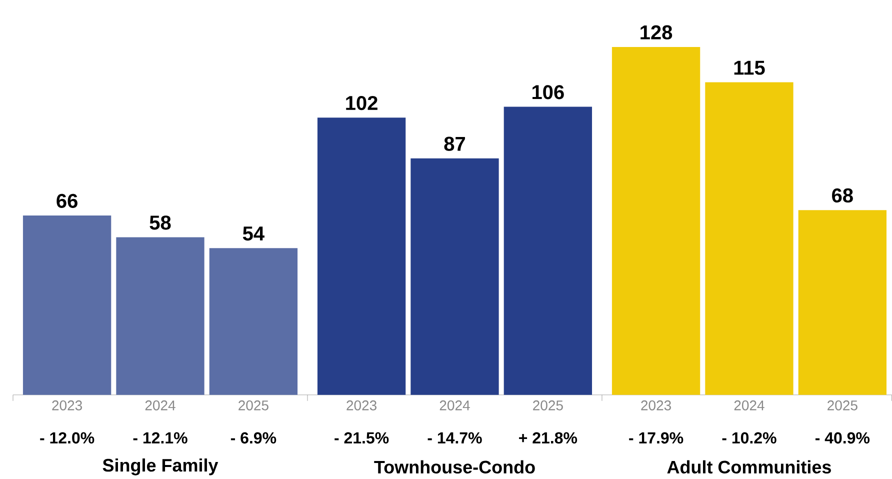 The image size is (892, 479). Describe the element at coordinates (749, 467) in the screenshot. I see `text: Adult Communities` at that location.